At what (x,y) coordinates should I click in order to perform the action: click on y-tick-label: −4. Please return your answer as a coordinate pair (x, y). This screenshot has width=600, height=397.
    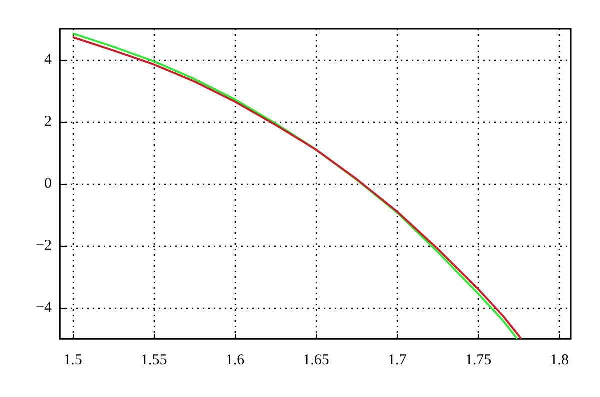
    Looking at the image, I should click on (44, 308).